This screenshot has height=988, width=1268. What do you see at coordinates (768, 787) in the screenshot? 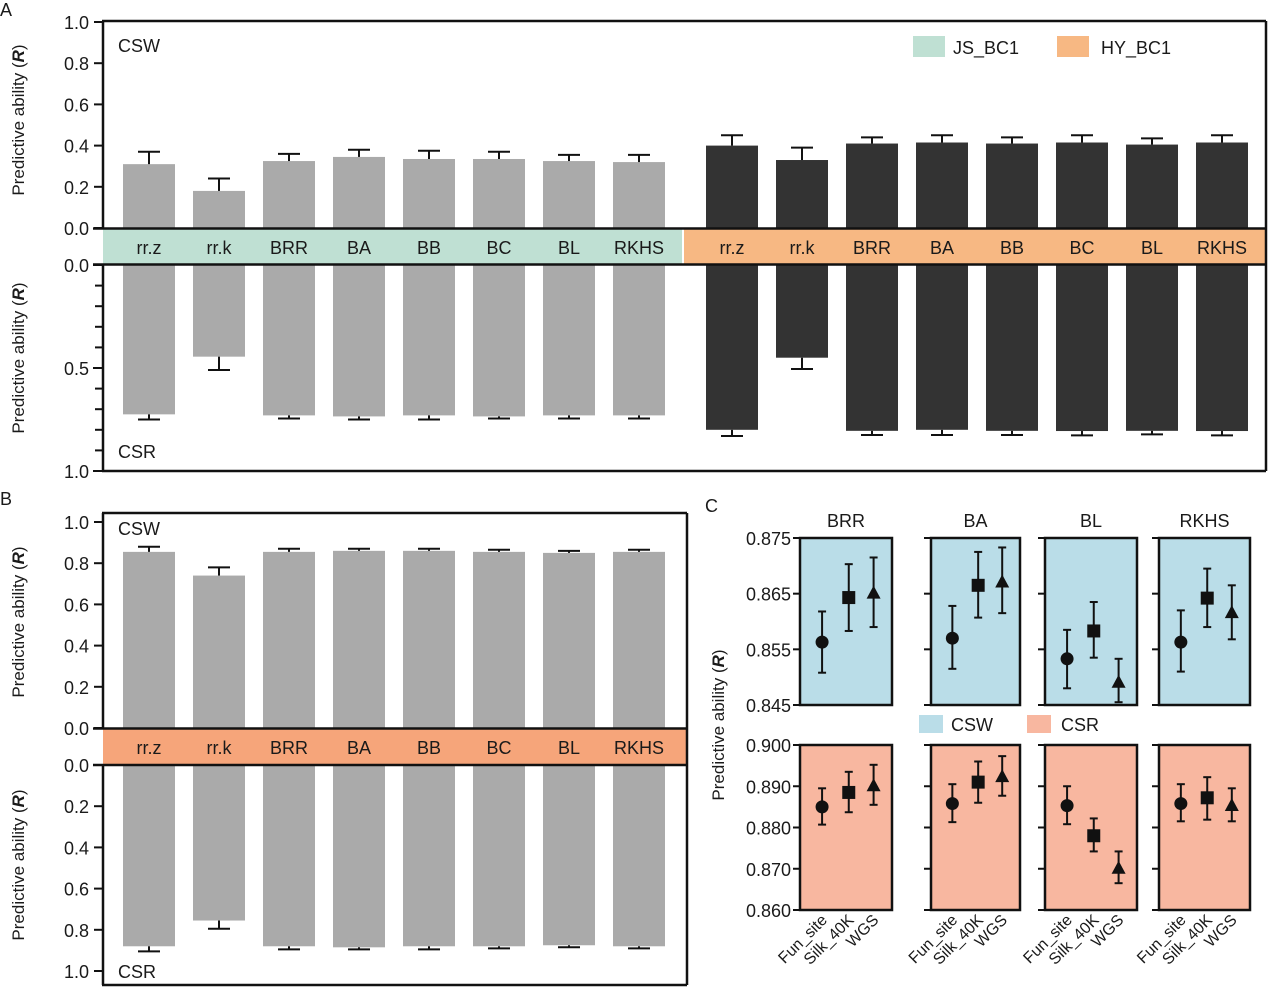
I see `y-tick-label: 0.890` at bounding box center [768, 787].